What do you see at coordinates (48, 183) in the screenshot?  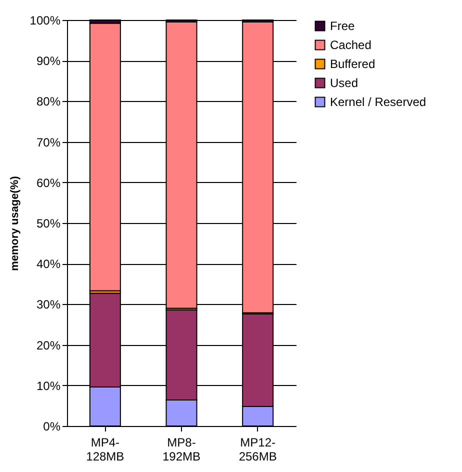 I see `y-tick-label: 60%` at bounding box center [48, 183].